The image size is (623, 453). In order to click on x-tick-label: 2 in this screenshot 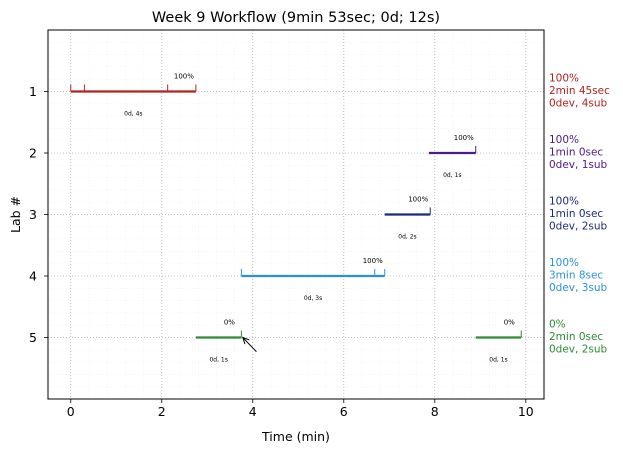, I will do `click(162, 411)`.